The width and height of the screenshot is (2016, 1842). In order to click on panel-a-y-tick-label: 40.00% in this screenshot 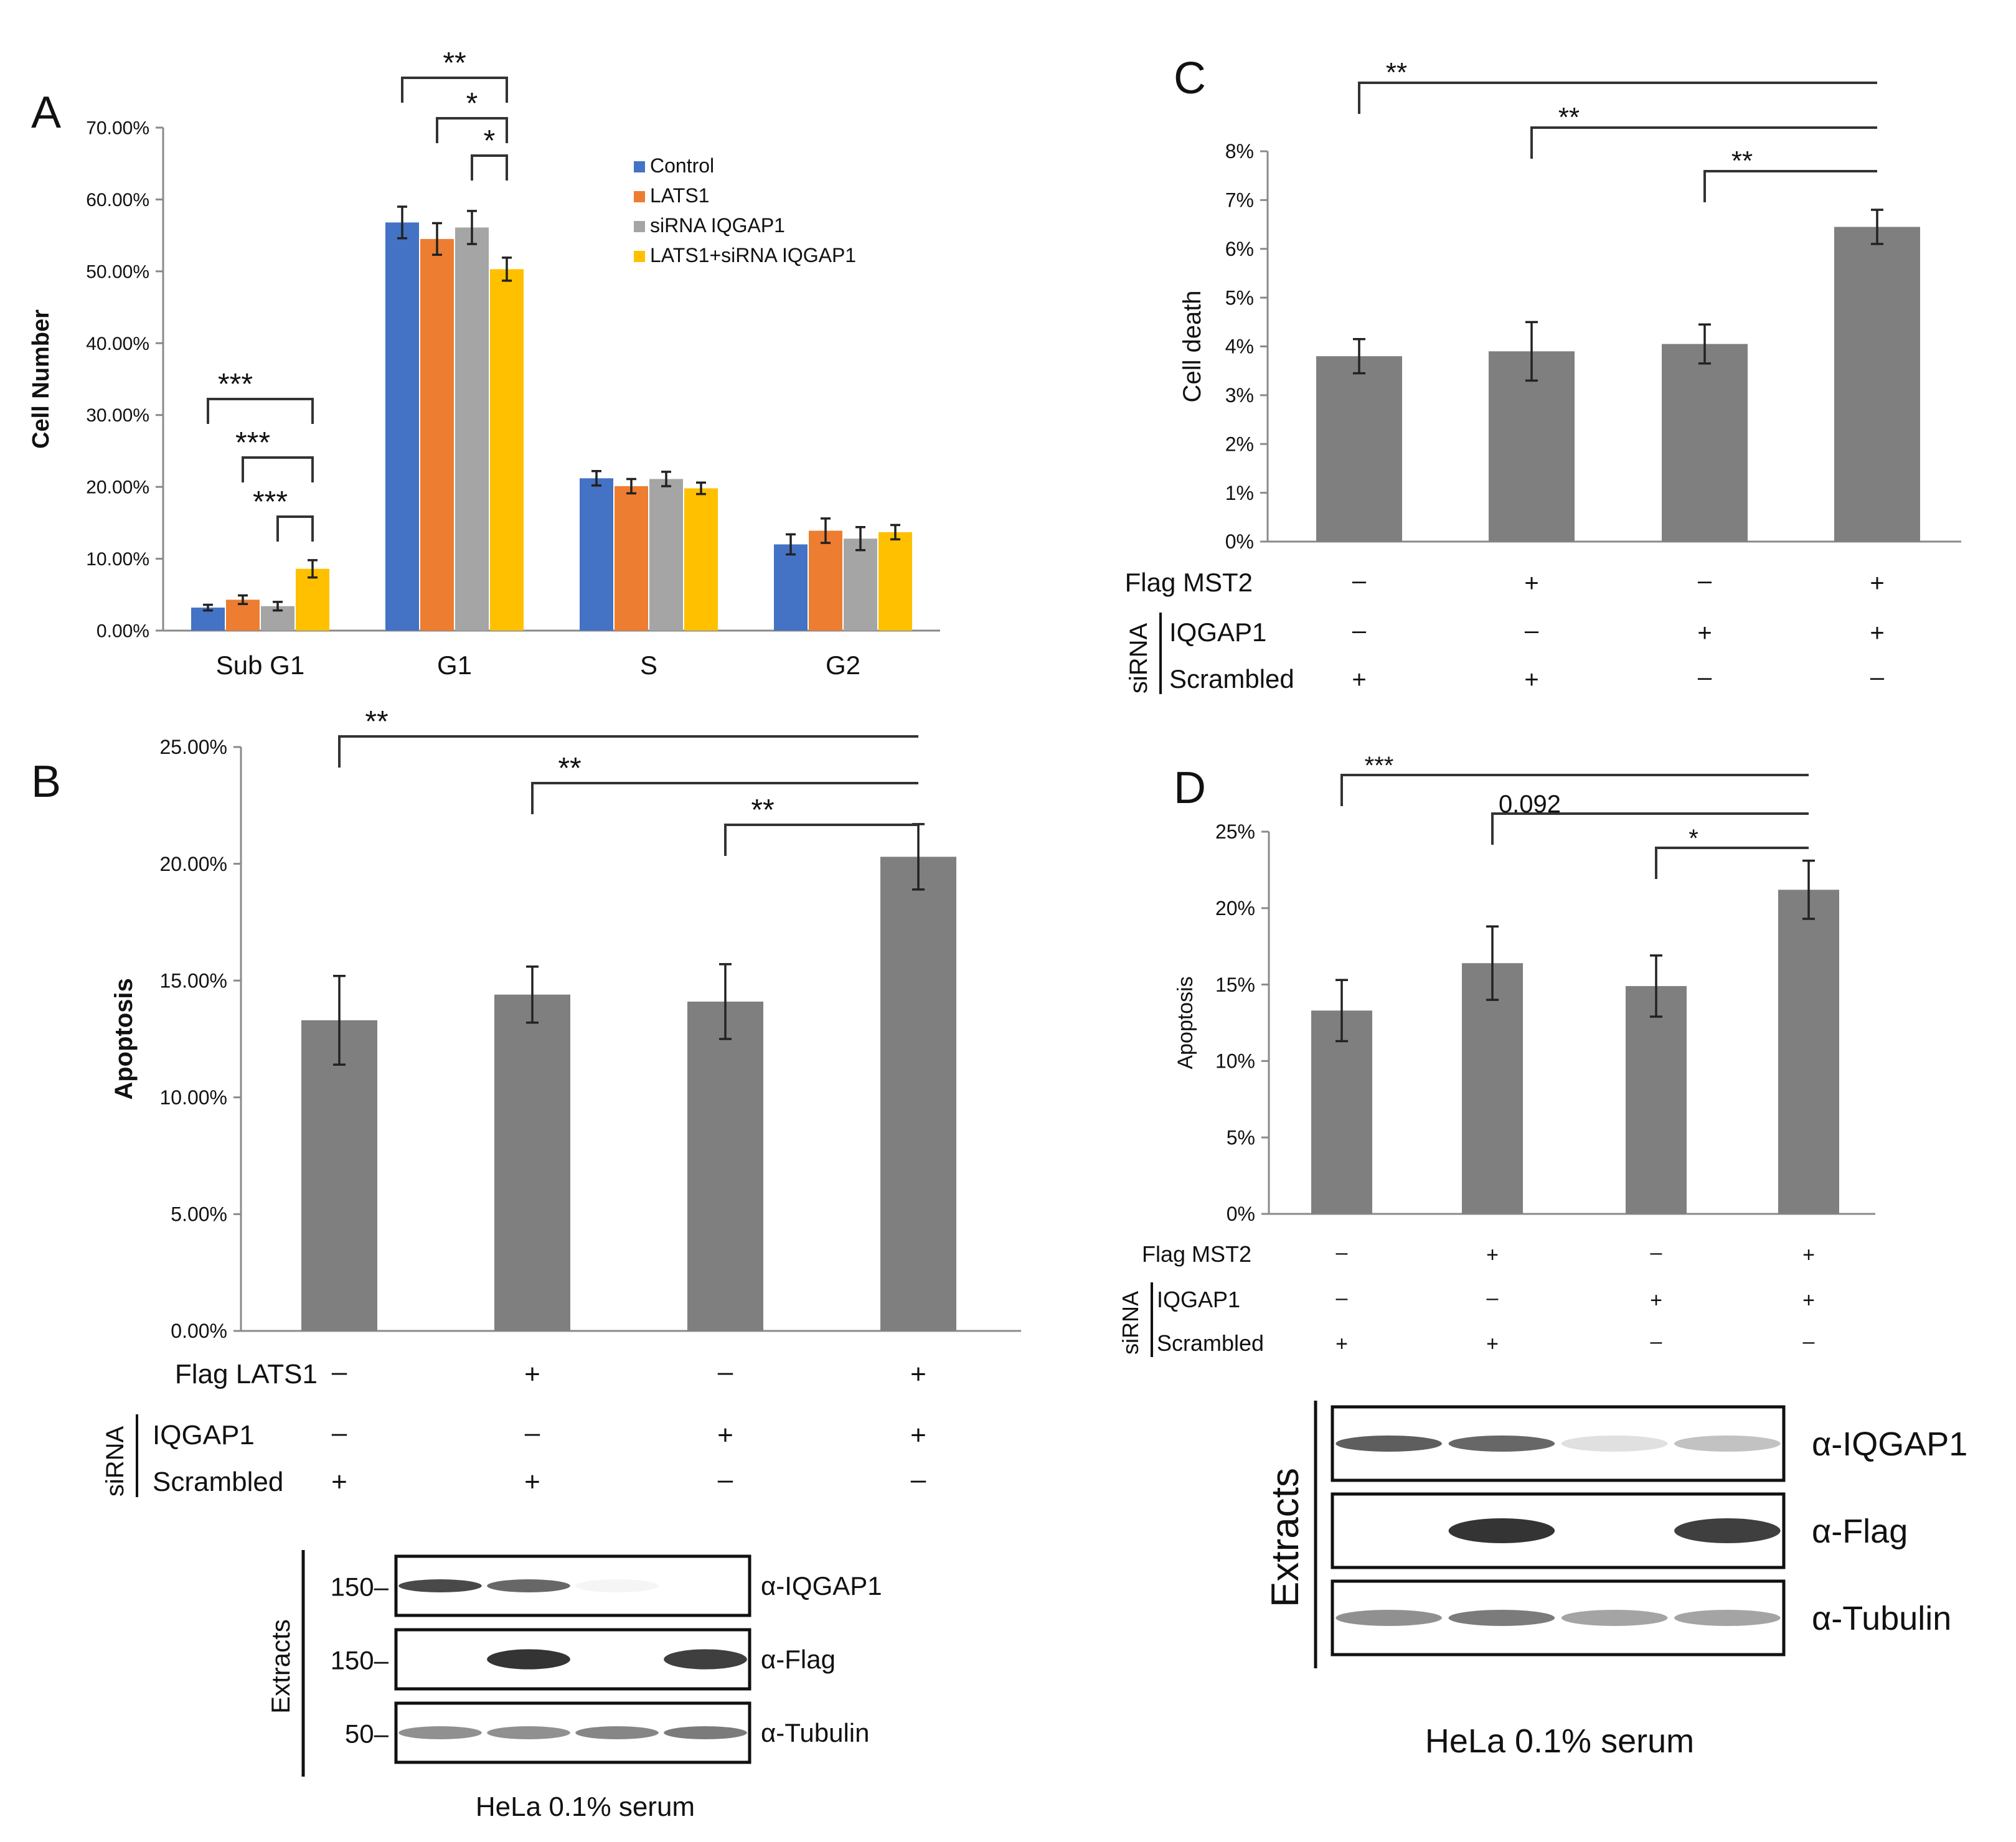, I will do `click(117, 344)`.